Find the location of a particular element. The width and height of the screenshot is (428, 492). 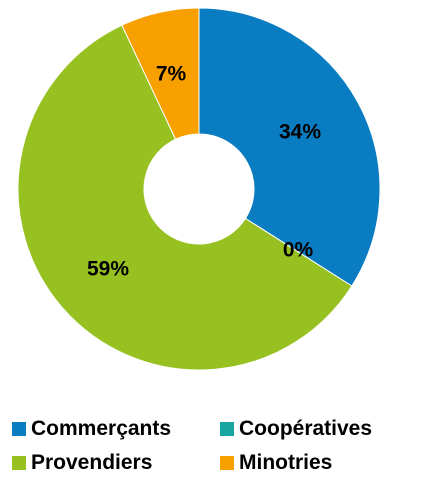

slice-label-commercants: 34% is located at coordinates (300, 132).